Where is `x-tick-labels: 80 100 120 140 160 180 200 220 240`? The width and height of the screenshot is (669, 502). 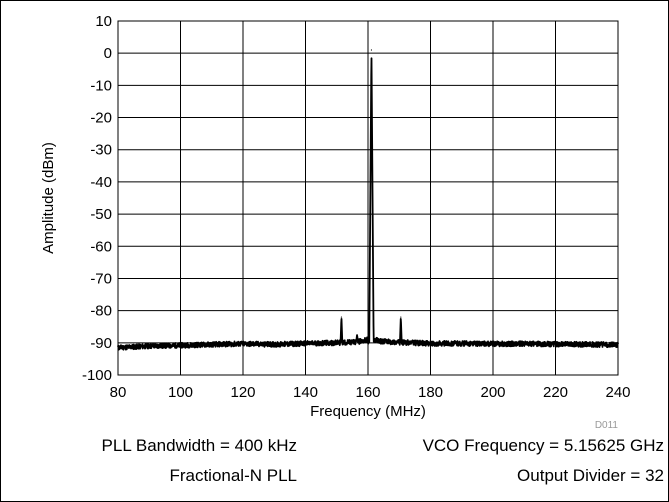 x-tick-labels: 80 100 120 140 160 180 200 220 240 is located at coordinates (370, 392).